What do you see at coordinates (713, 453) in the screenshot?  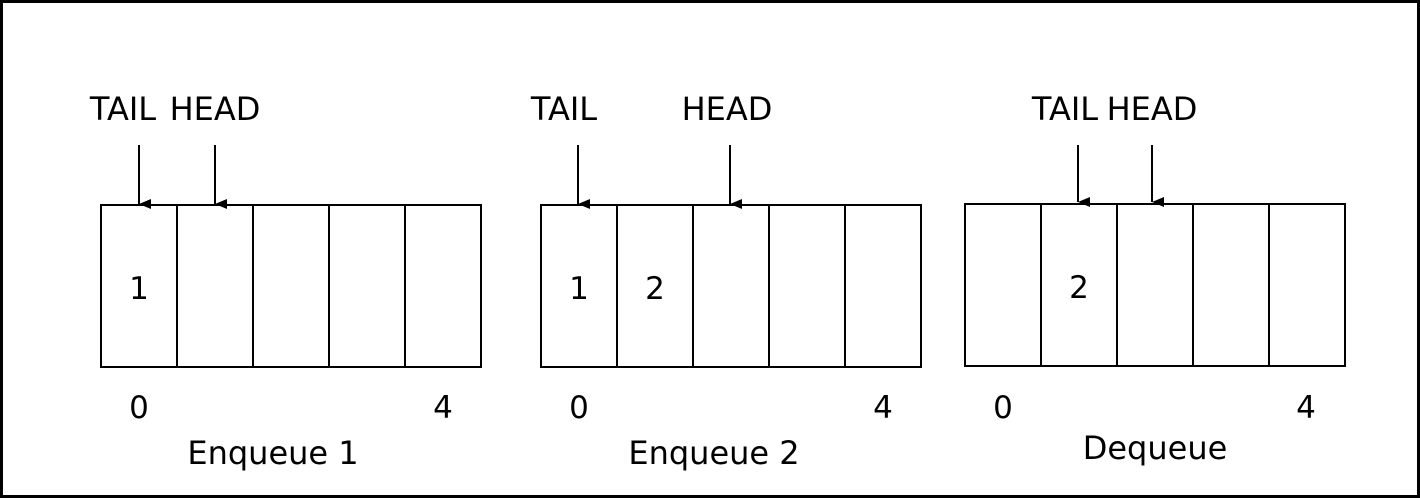 I see `panel-caption: Enqueue 2` at bounding box center [713, 453].